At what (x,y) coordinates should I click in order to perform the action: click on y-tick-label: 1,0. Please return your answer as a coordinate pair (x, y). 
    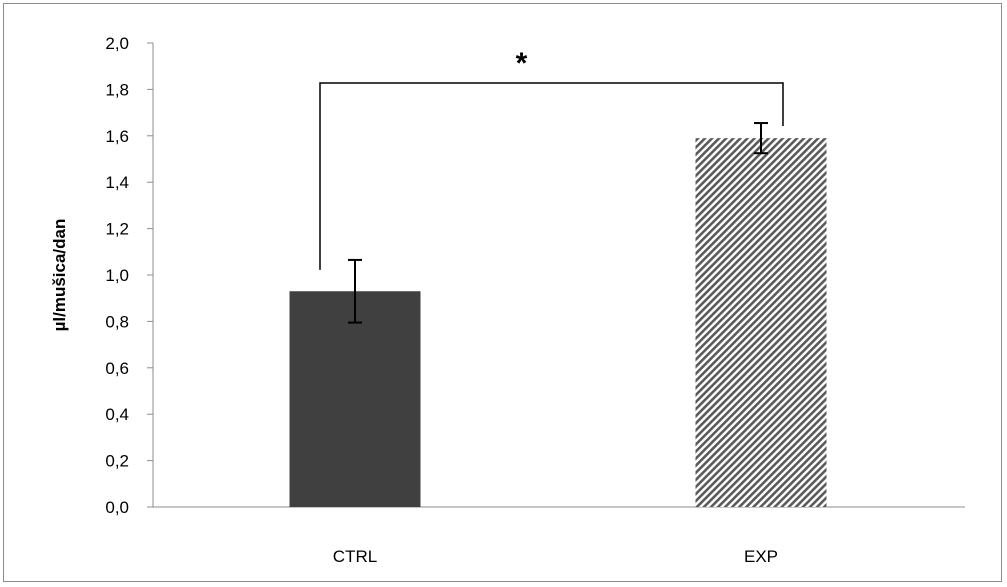
    Looking at the image, I should click on (117, 275).